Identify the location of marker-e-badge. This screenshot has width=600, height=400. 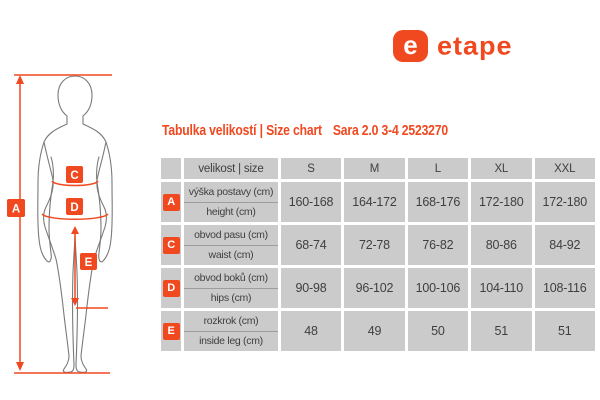
(88, 261).